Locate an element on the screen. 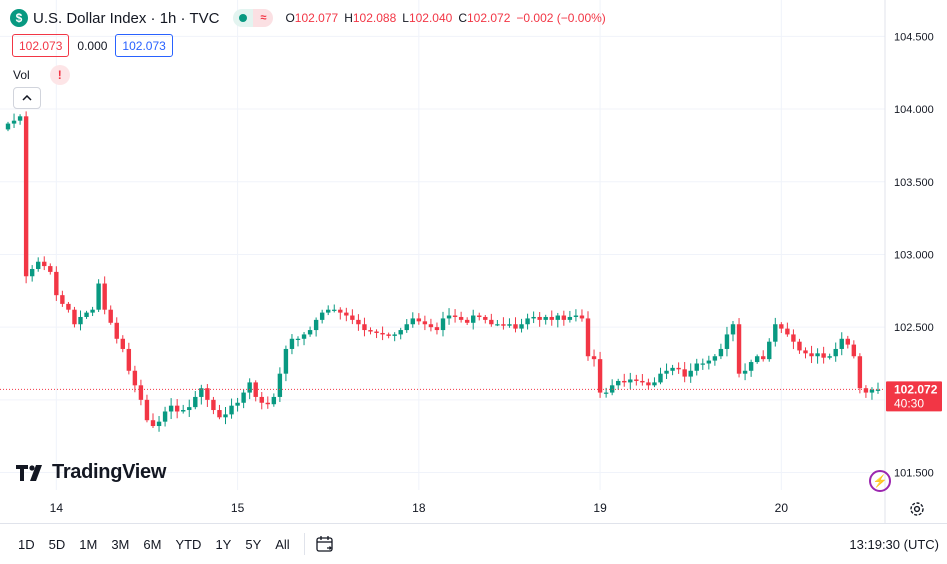 Image resolution: width=947 pixels, height=564 pixels. x-tick-label: 14 is located at coordinates (57, 508).